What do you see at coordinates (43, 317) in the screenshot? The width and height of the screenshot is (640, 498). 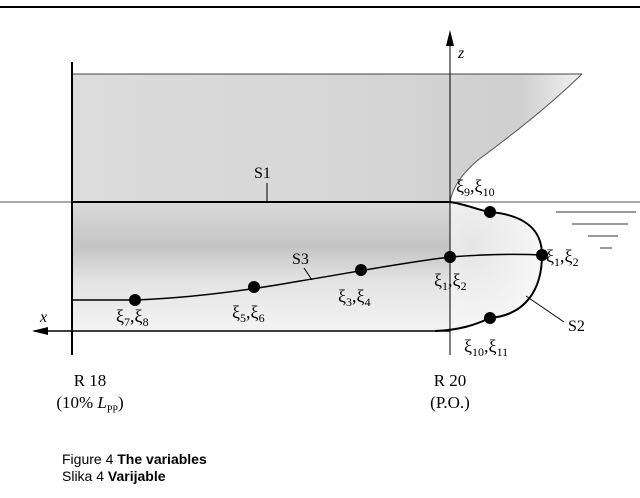 I see `x-axis-label: x` at bounding box center [43, 317].